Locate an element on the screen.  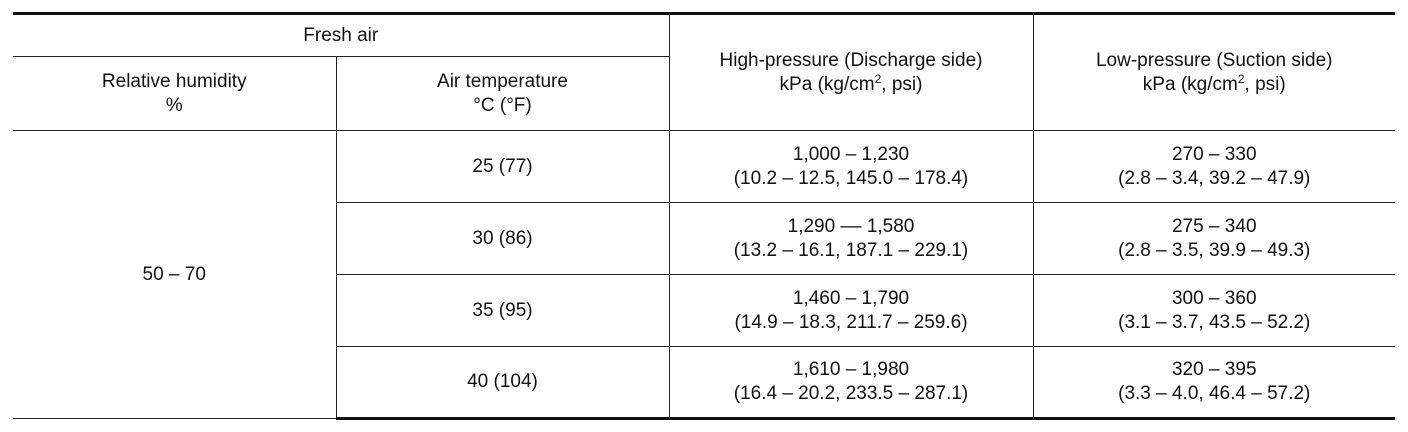
high-pressure-converted: (13.2 – 16.1, 187.1 – 229.1) is located at coordinates (851, 250).